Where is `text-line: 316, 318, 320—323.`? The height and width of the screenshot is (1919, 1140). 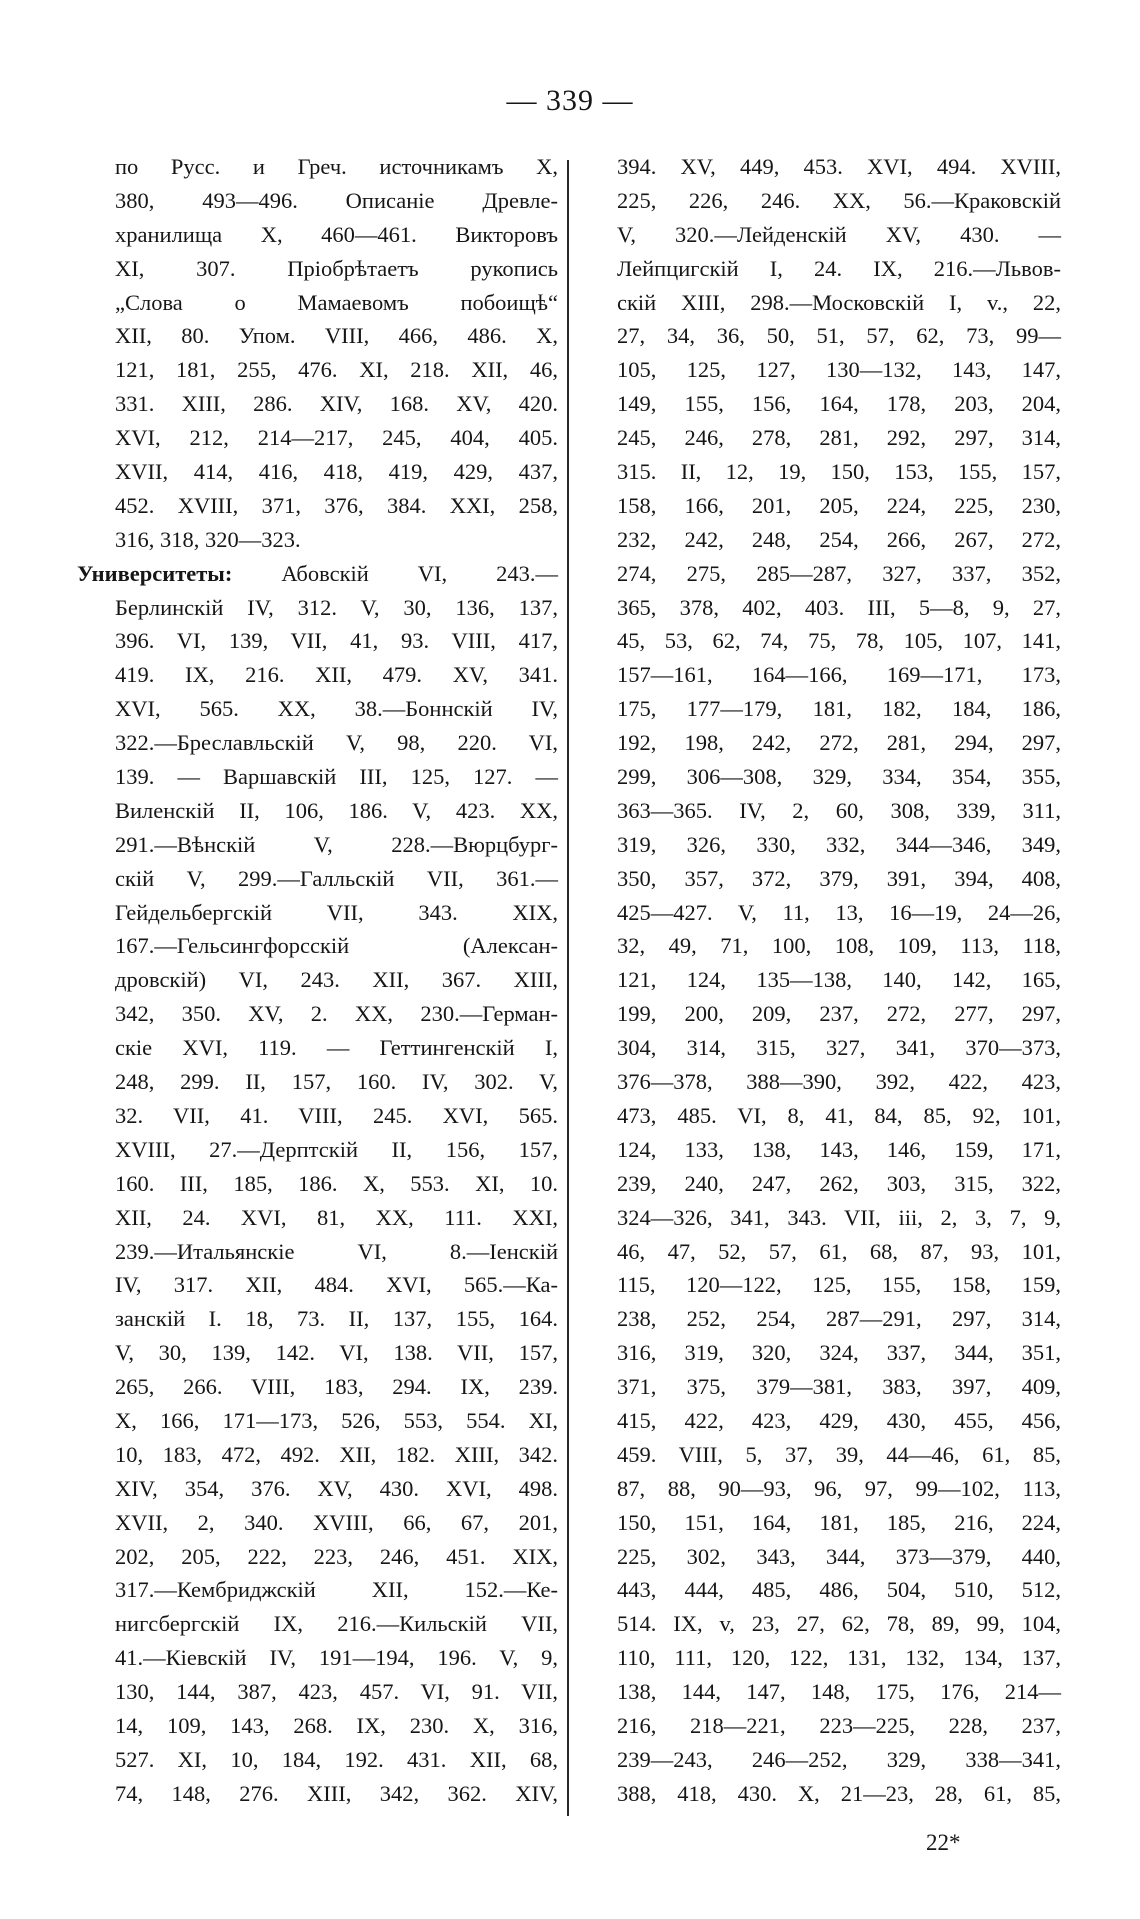
text-line: 316, 318, 320—323. is located at coordinates (208, 539).